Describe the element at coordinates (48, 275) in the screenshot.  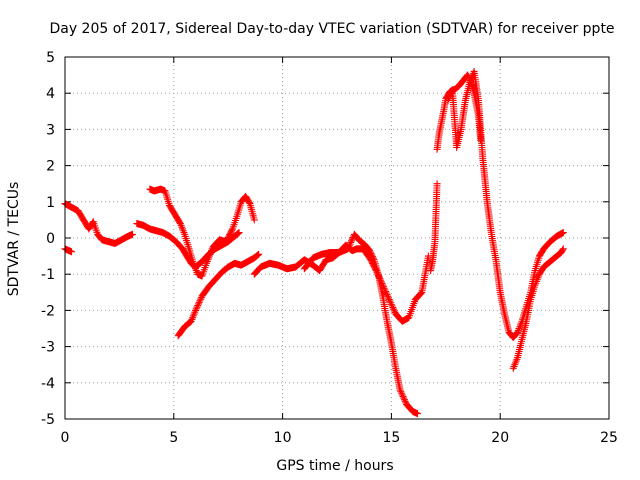
I see `y-tick-label: -1` at that location.